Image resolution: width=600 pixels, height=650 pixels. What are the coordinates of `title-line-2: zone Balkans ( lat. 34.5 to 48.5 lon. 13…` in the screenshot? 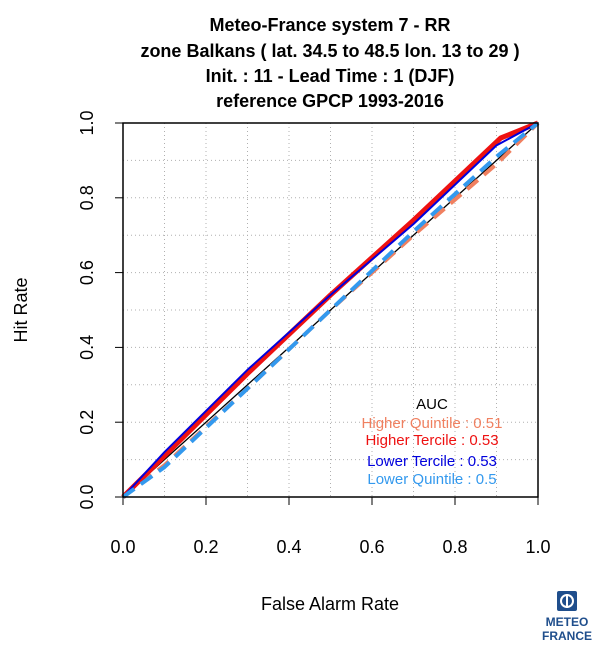 It's located at (329, 51).